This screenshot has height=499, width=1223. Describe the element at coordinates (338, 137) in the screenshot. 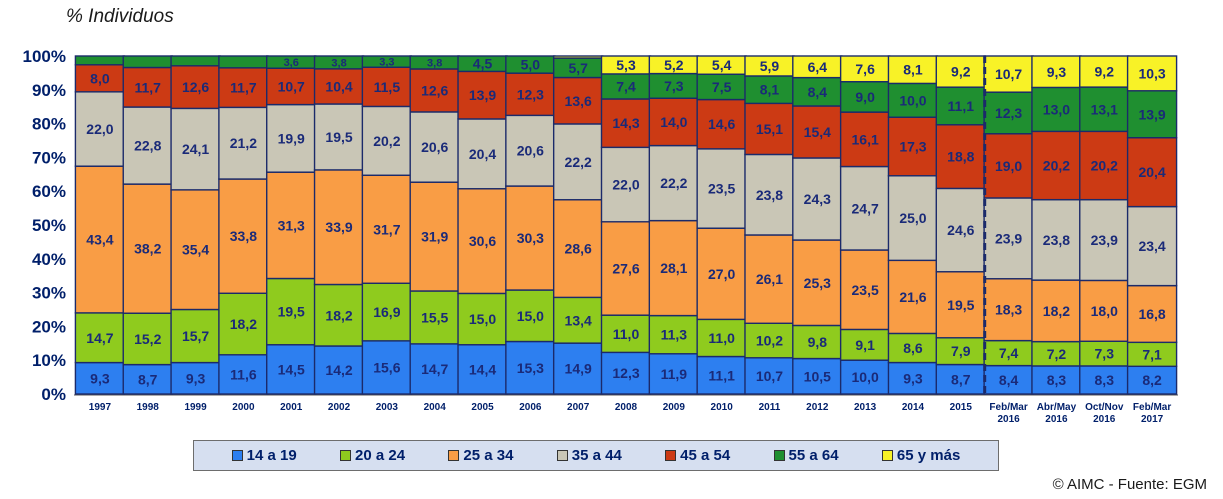

I see `data-label: 19,5` at that location.